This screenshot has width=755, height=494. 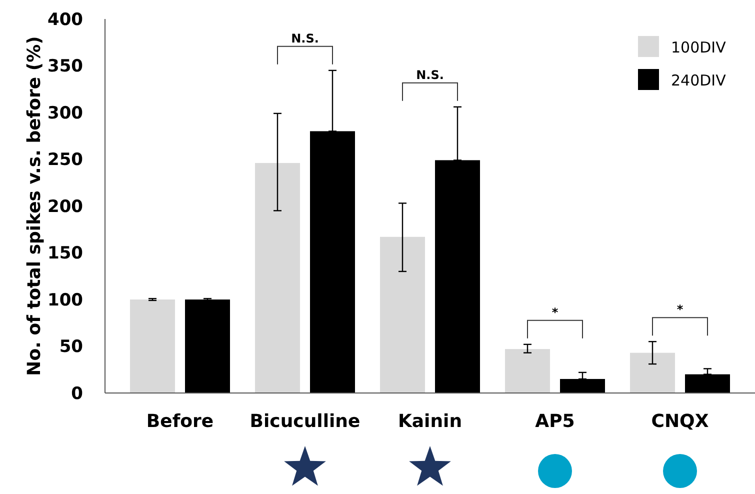 I want to click on x-tick-label: Kainin, so click(x=430, y=421).